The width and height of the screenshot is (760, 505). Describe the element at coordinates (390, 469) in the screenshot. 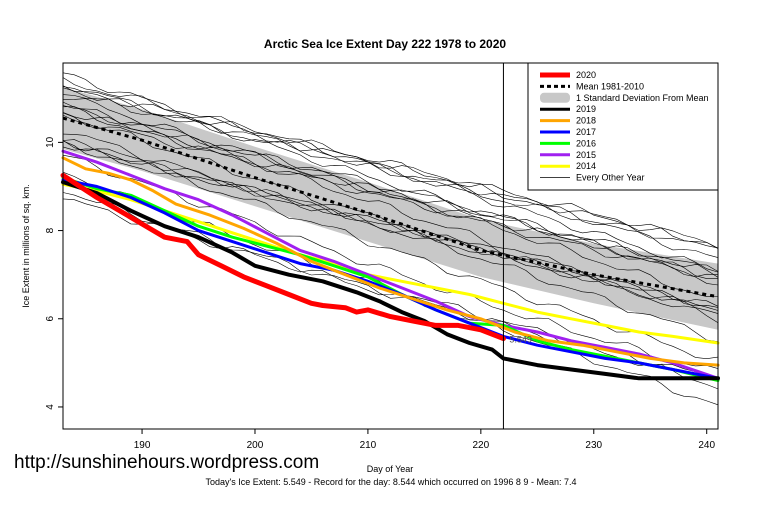

I see `x-axis-label: Day of Year` at that location.